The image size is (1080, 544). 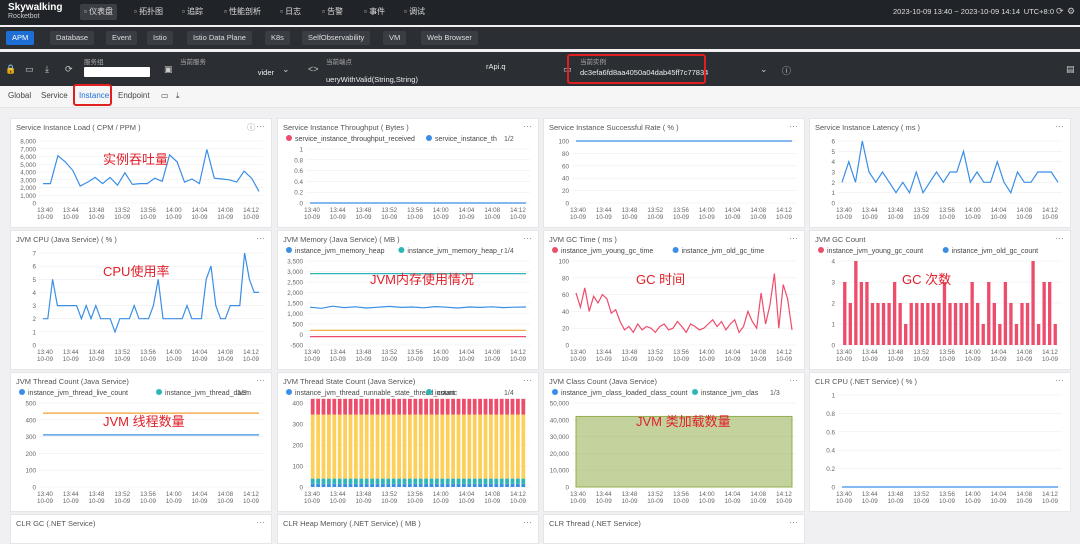 I want to click on y-tick-label: 0.4, so click(x=830, y=451).